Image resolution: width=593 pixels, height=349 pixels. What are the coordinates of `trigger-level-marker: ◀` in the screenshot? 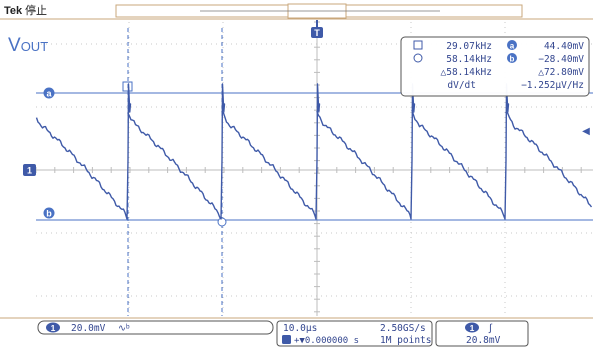 It's located at (586, 131).